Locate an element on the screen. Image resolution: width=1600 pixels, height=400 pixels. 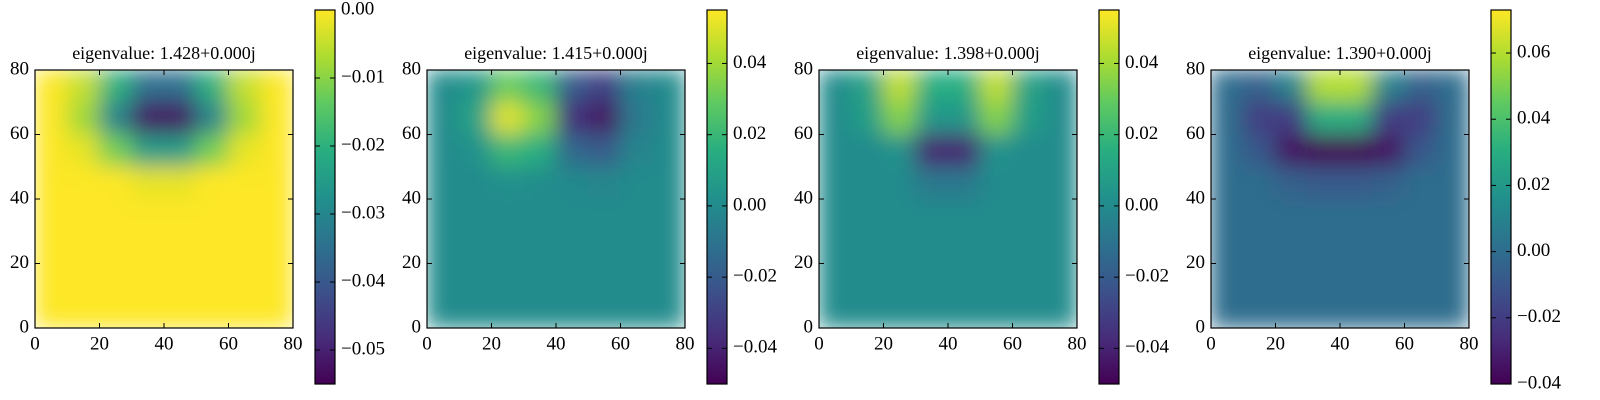
colorbar-tick-label: −0.03 is located at coordinates (363, 212).